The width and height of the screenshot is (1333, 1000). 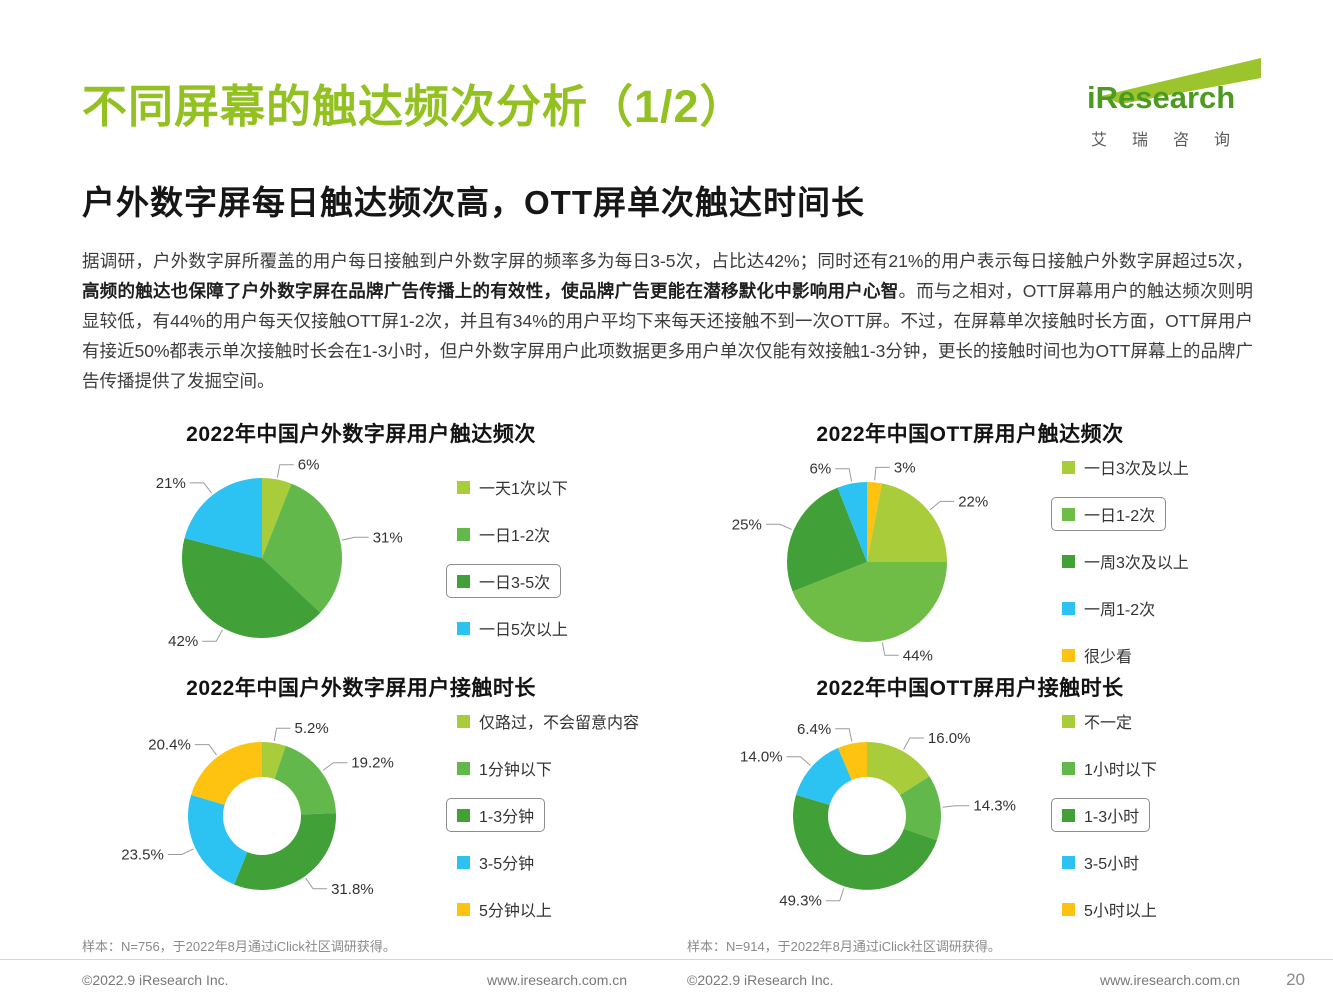 What do you see at coordinates (1120, 911) in the screenshot?
I see `legend-label: 5小时以上` at bounding box center [1120, 911].